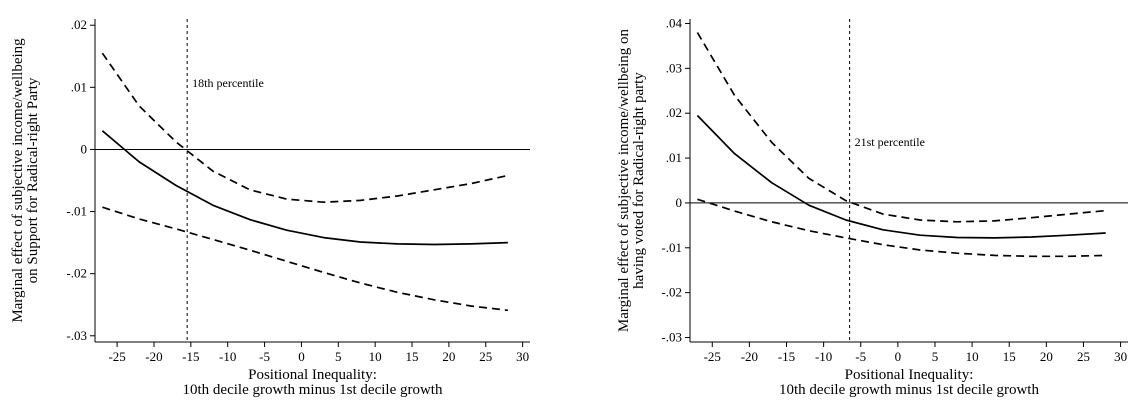 The width and height of the screenshot is (1131, 413). I want to click on percentile-annotation: 18th percentile, so click(228, 83).